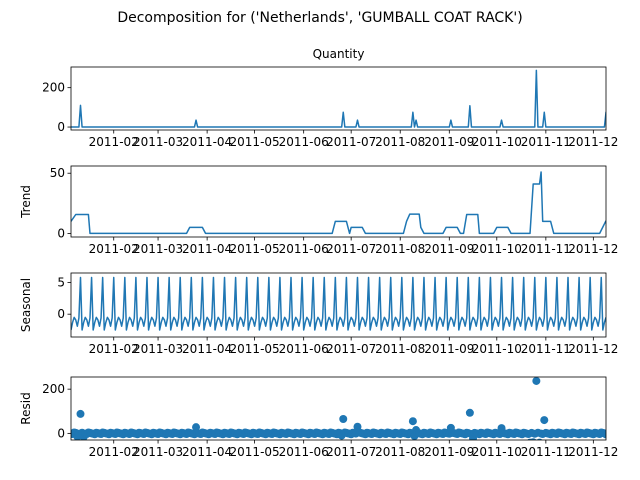 The width and height of the screenshot is (640, 480). Describe the element at coordinates (26, 305) in the screenshot. I see `y-axis-label: Seasonal` at that location.